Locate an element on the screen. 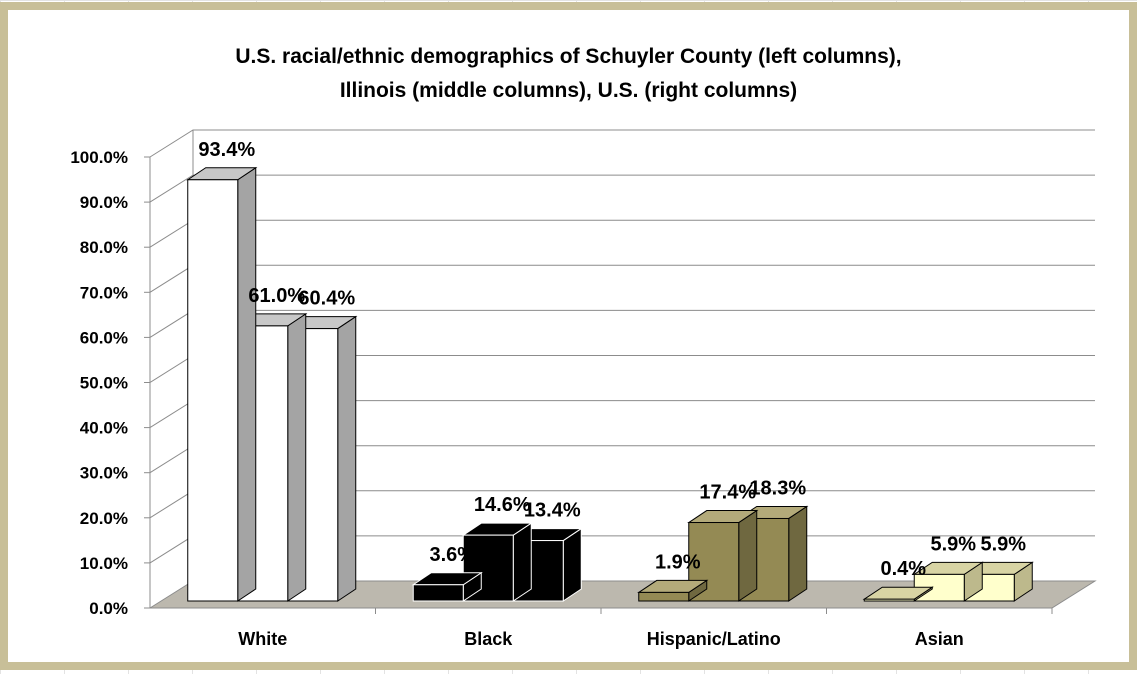  data-label: 18.3% is located at coordinates (777, 488).